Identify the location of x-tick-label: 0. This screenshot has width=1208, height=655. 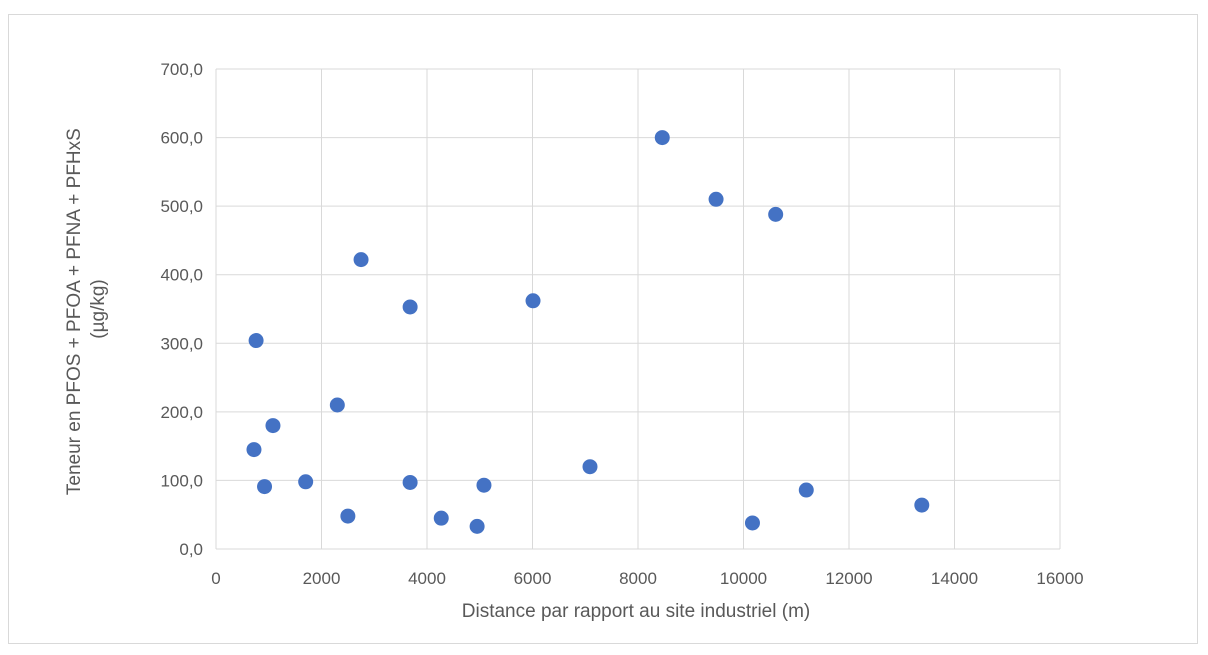
(215, 578).